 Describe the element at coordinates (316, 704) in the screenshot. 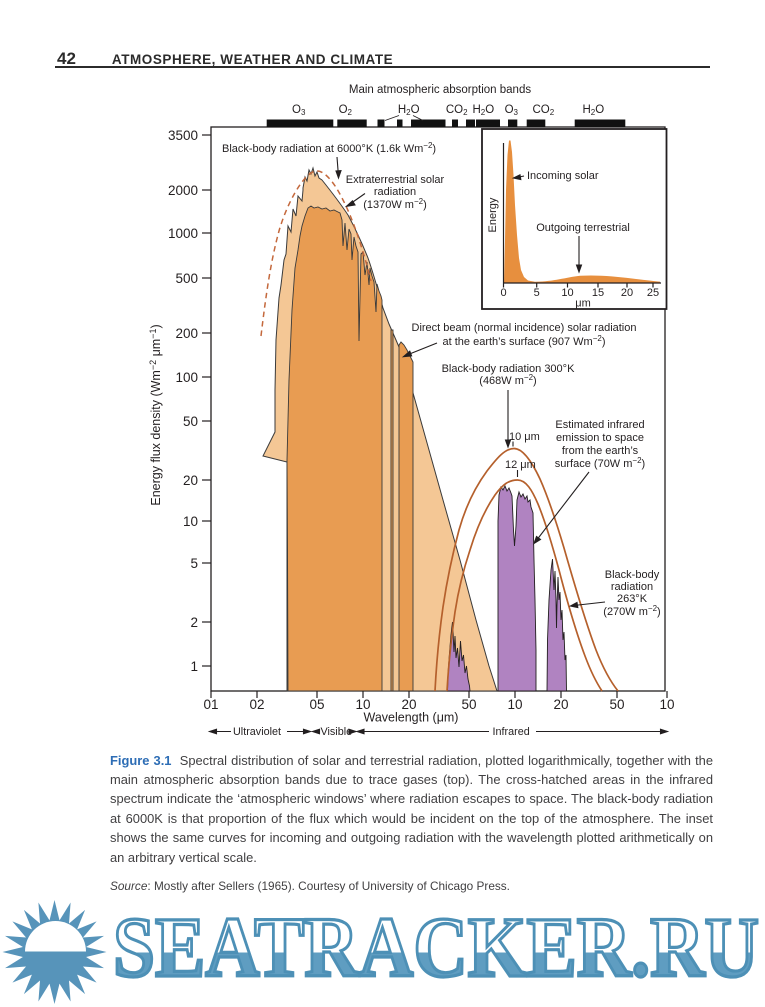

I see `svg-text: 05` at that location.